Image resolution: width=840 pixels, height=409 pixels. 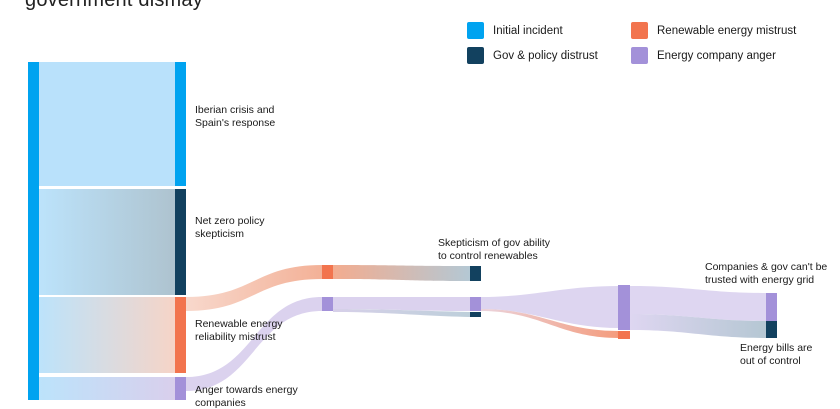 What do you see at coordinates (475, 55) in the screenshot?
I see `legend-swatch-gov-policy-distrust` at bounding box center [475, 55].